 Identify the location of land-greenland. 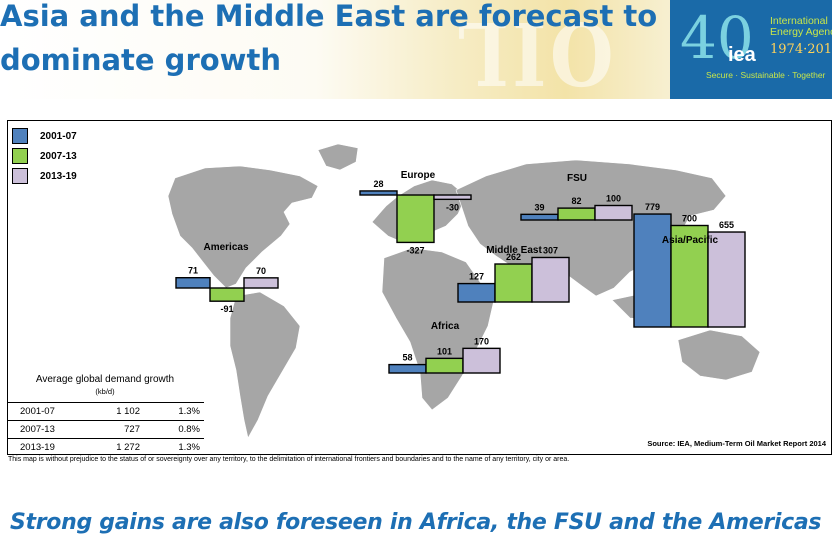
(338, 157).